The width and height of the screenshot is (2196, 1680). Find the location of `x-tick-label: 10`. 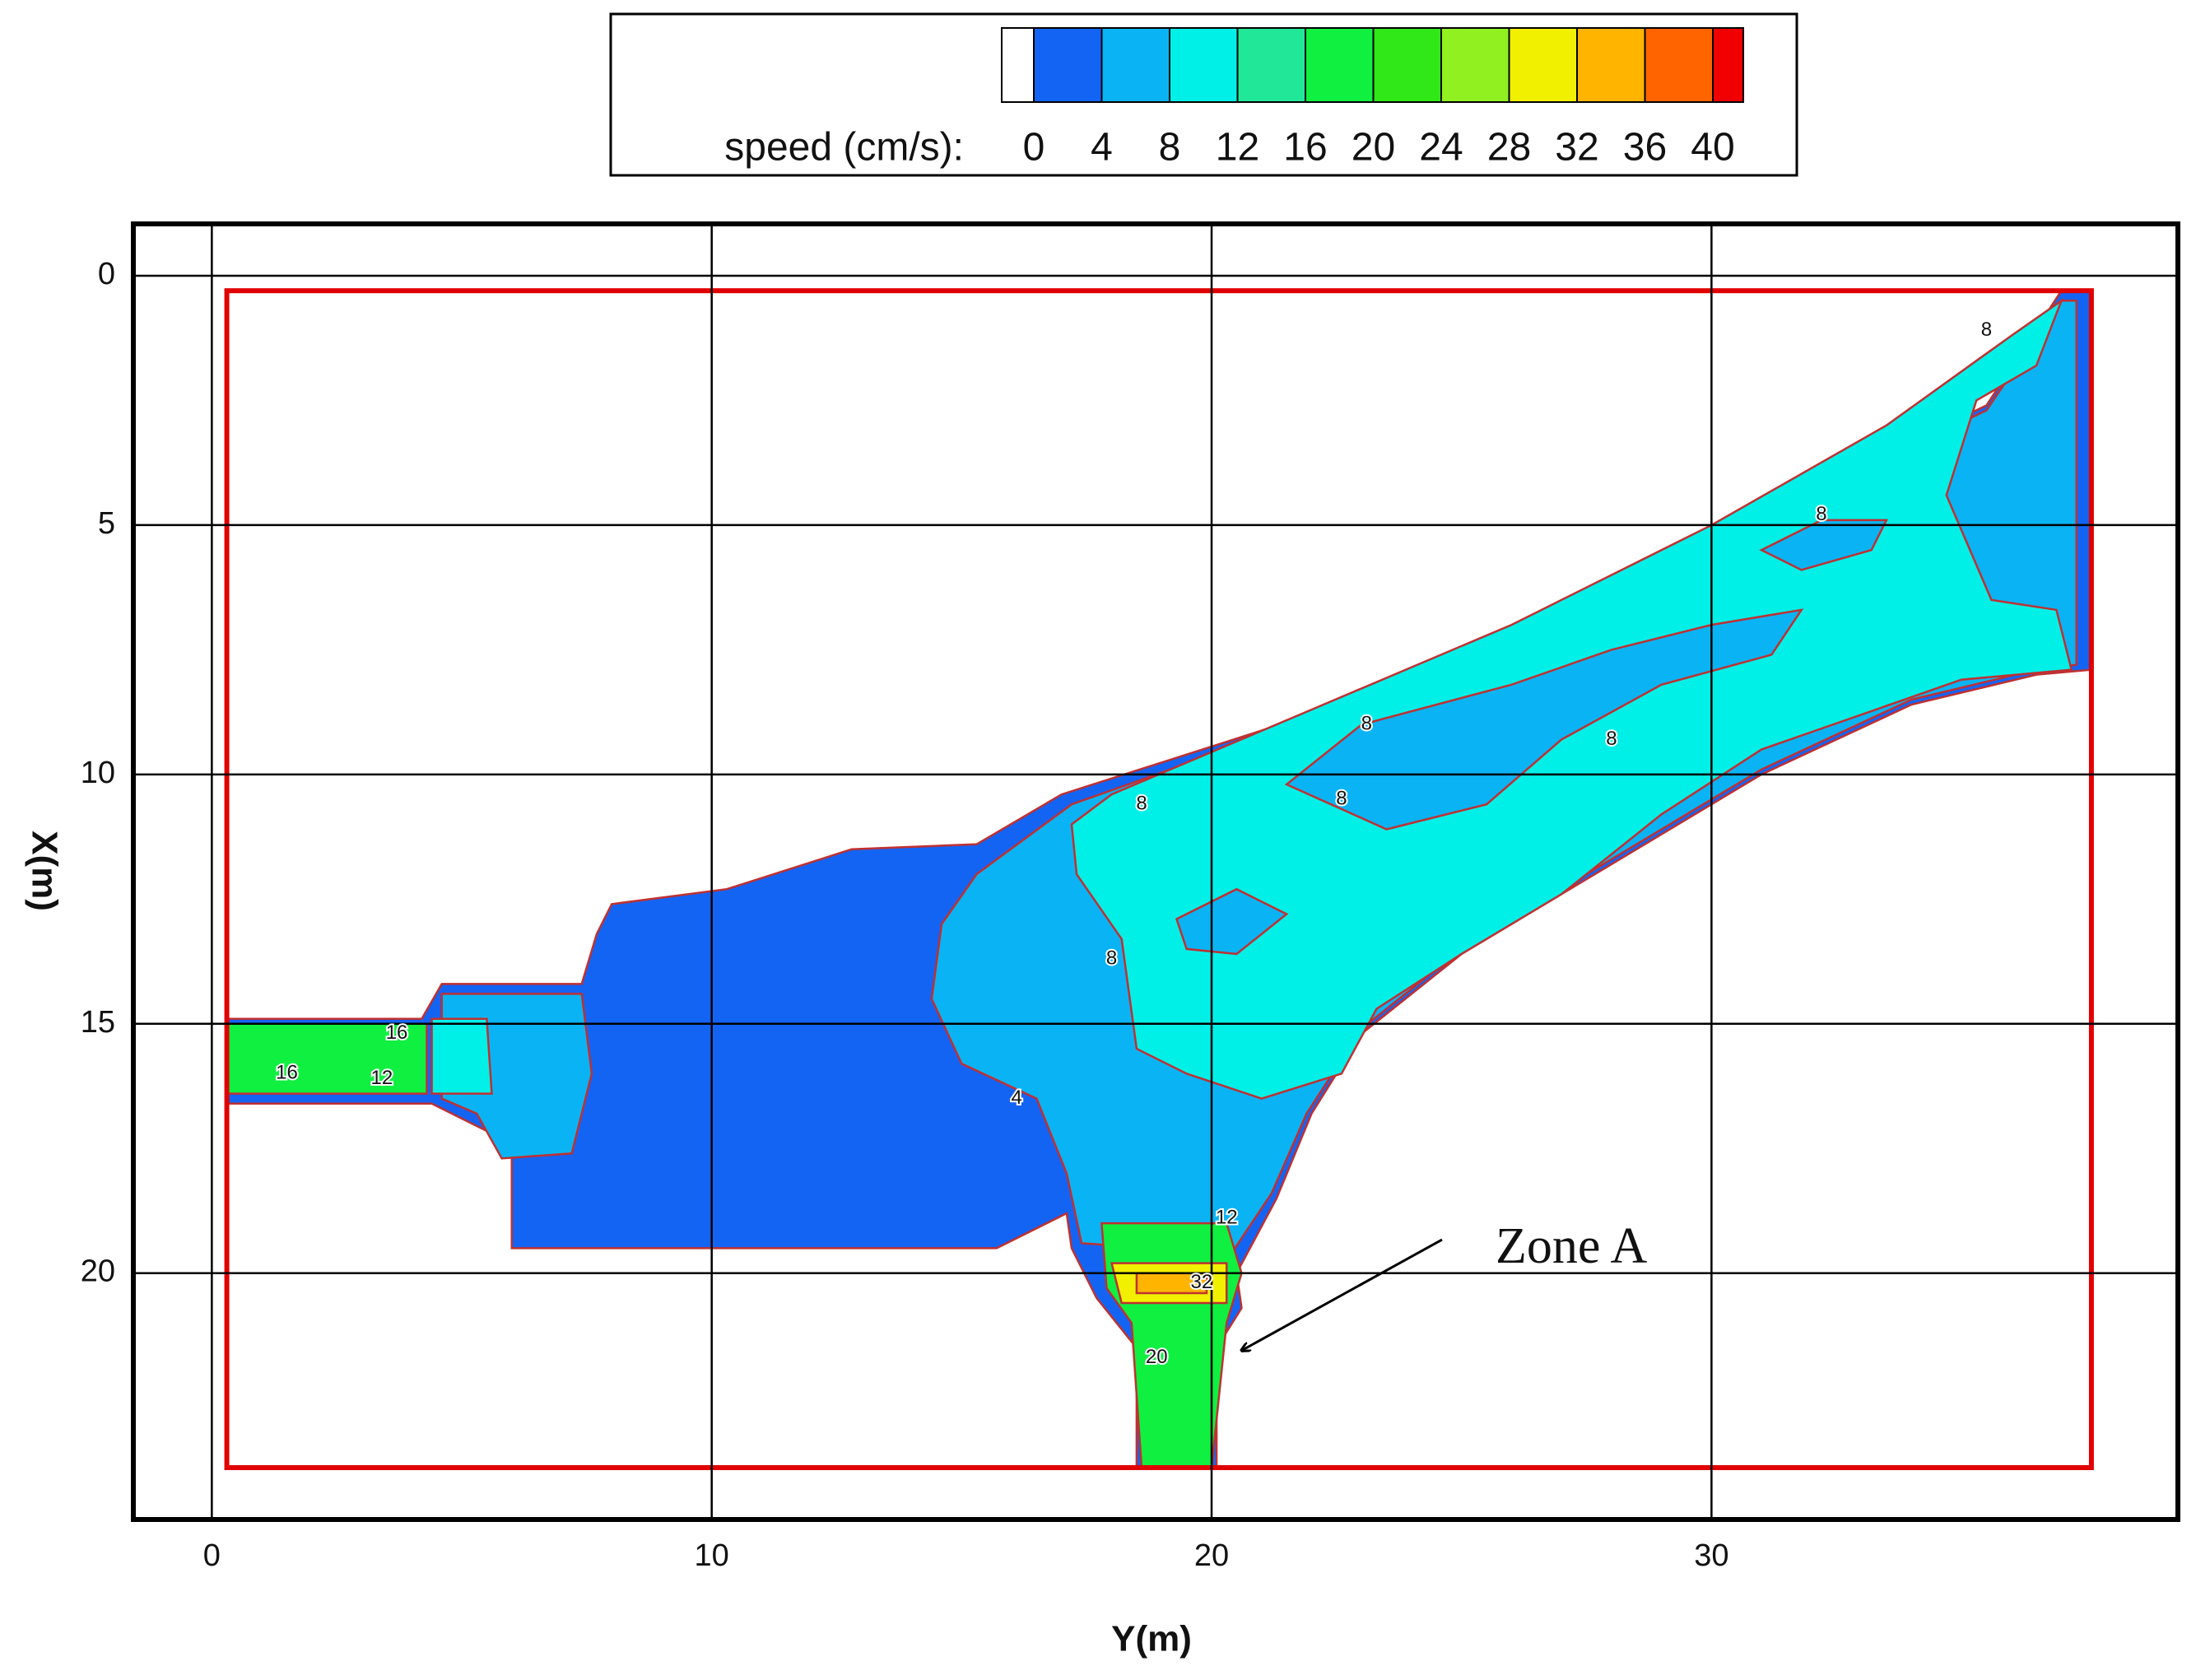

x-tick-label: 10 is located at coordinates (712, 1555).